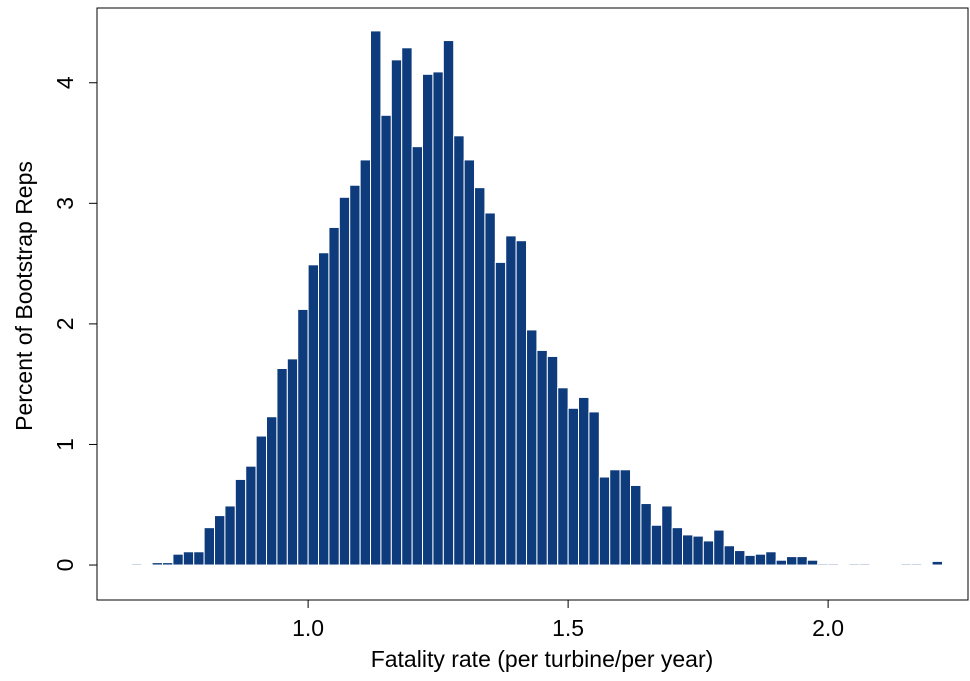  I want to click on y-tick-label: 2, so click(65, 323).